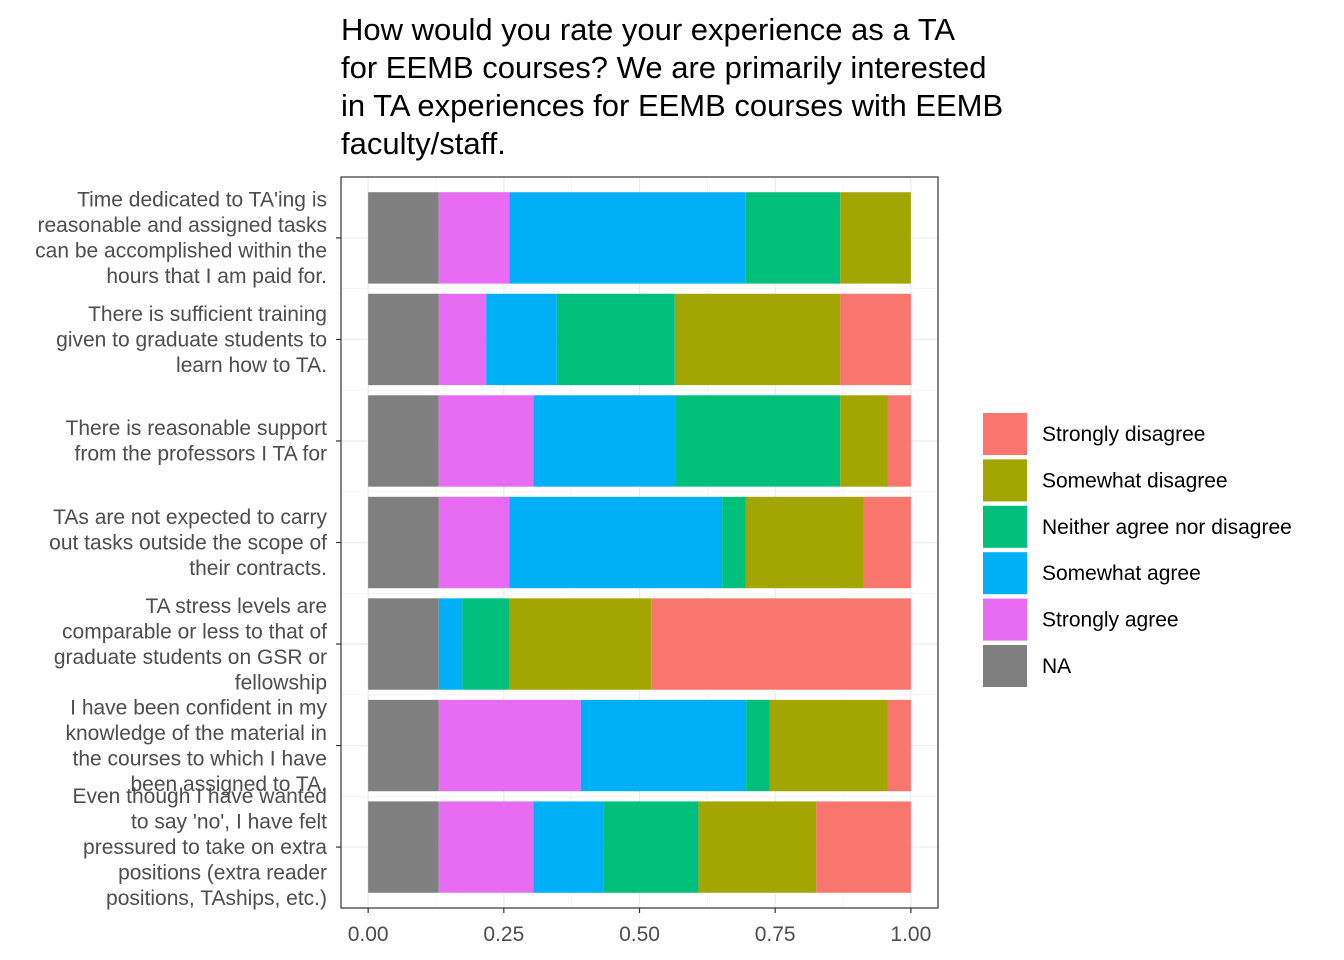 The image size is (1344, 960). What do you see at coordinates (1135, 480) in the screenshot?
I see `legend-label: Somewhat disagree` at bounding box center [1135, 480].